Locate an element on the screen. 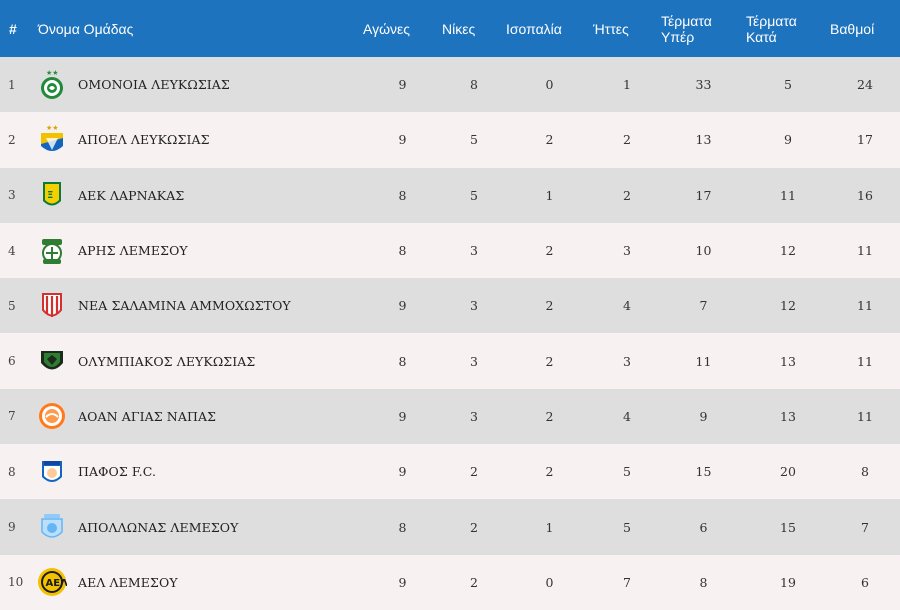 The width and height of the screenshot is (900, 610). cell-rank: 3 is located at coordinates (12, 195).